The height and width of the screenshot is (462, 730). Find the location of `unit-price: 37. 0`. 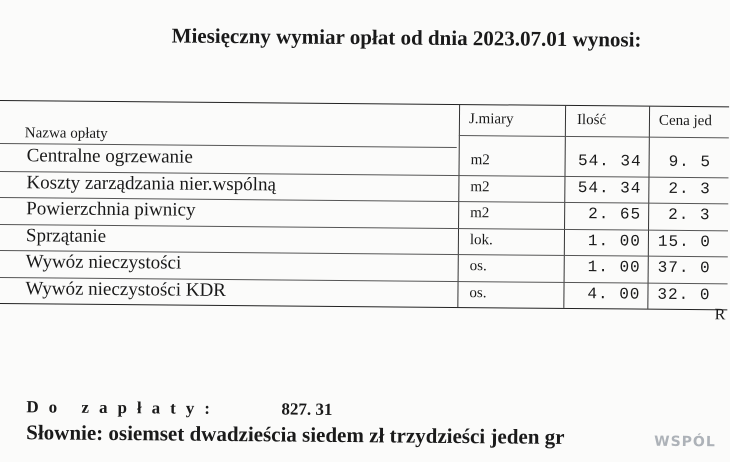

unit-price: 37. 0 is located at coordinates (684, 268).